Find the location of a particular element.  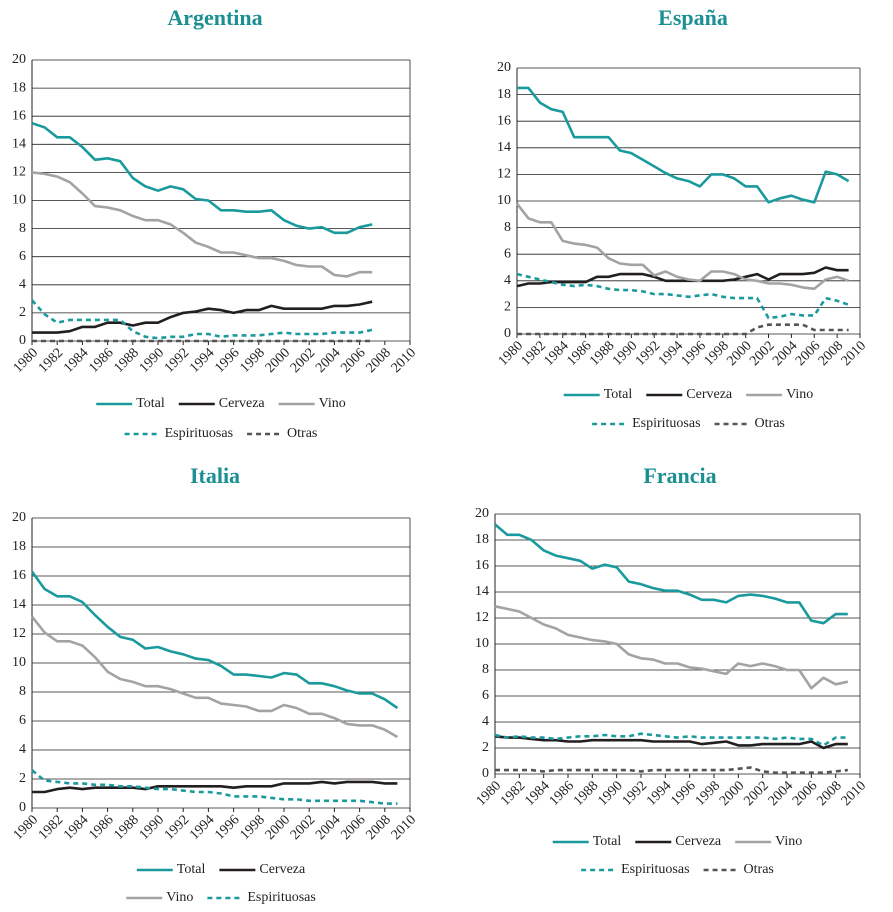

chart-title: Argentina is located at coordinates (214, 17).